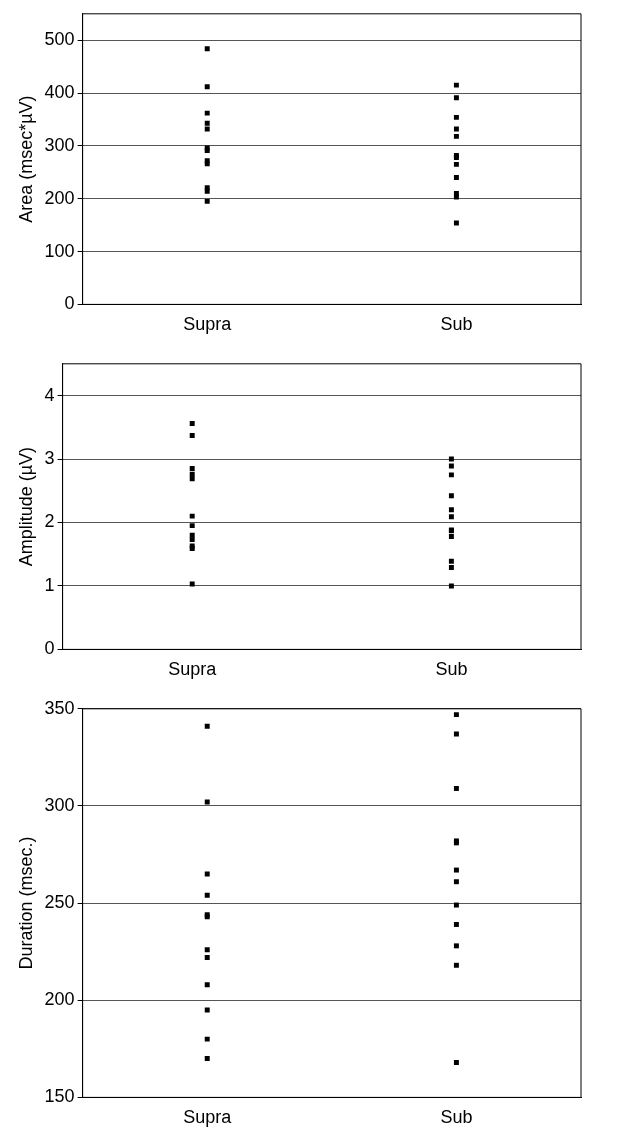 The height and width of the screenshot is (1143, 617). Describe the element at coordinates (49, 584) in the screenshot. I see `y-tick-label: 1` at that location.